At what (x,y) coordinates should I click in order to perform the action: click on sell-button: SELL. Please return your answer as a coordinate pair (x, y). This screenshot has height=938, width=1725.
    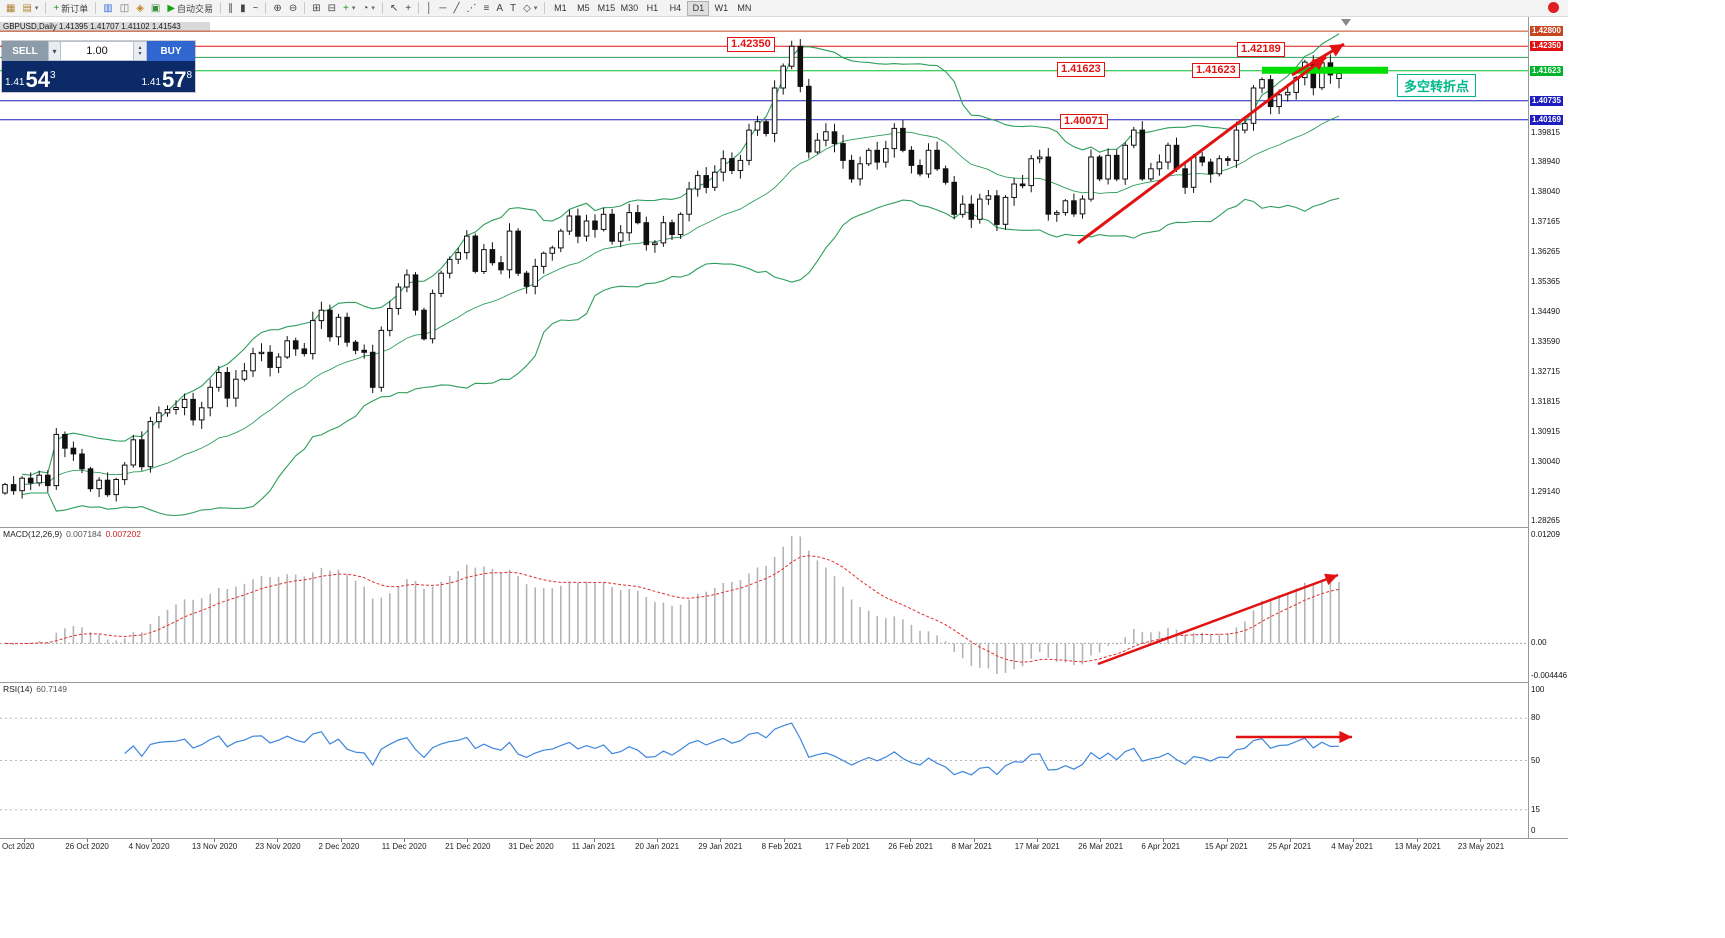
    Looking at the image, I should click on (25, 51).